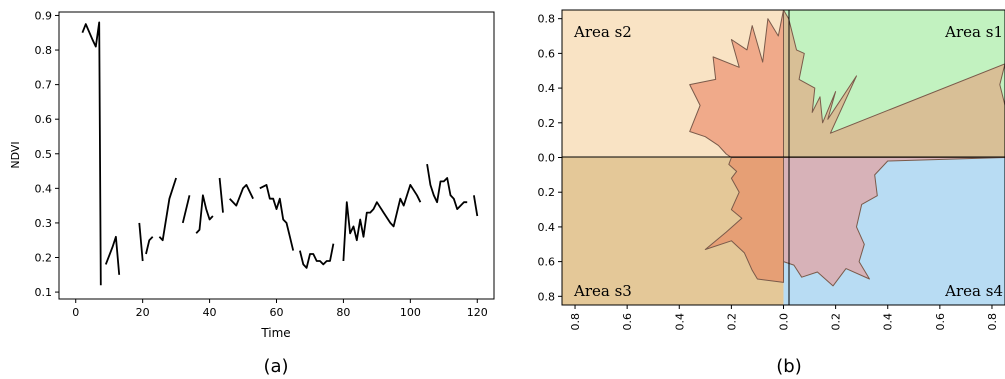  I want to click on panel-a-x-tick-label: 20, so click(143, 312).